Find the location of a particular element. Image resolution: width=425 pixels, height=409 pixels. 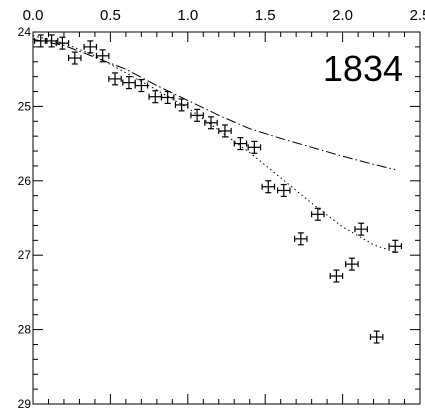

x-tick-label: 1.0 is located at coordinates (187, 15).